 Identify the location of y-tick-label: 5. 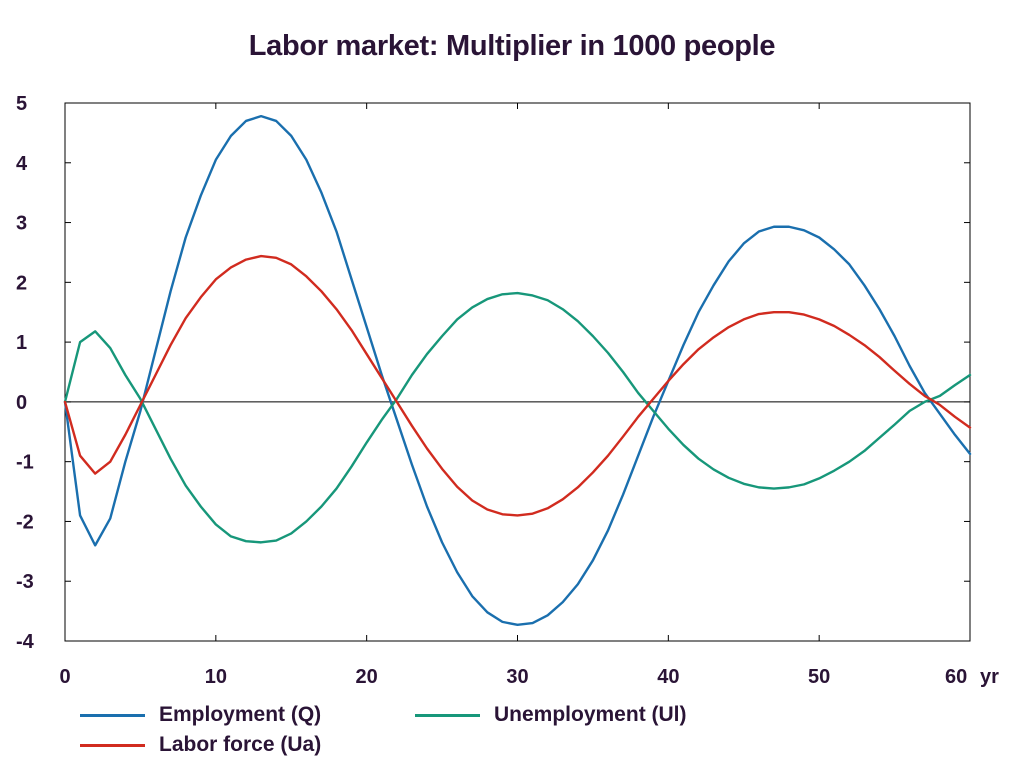
(21, 104).